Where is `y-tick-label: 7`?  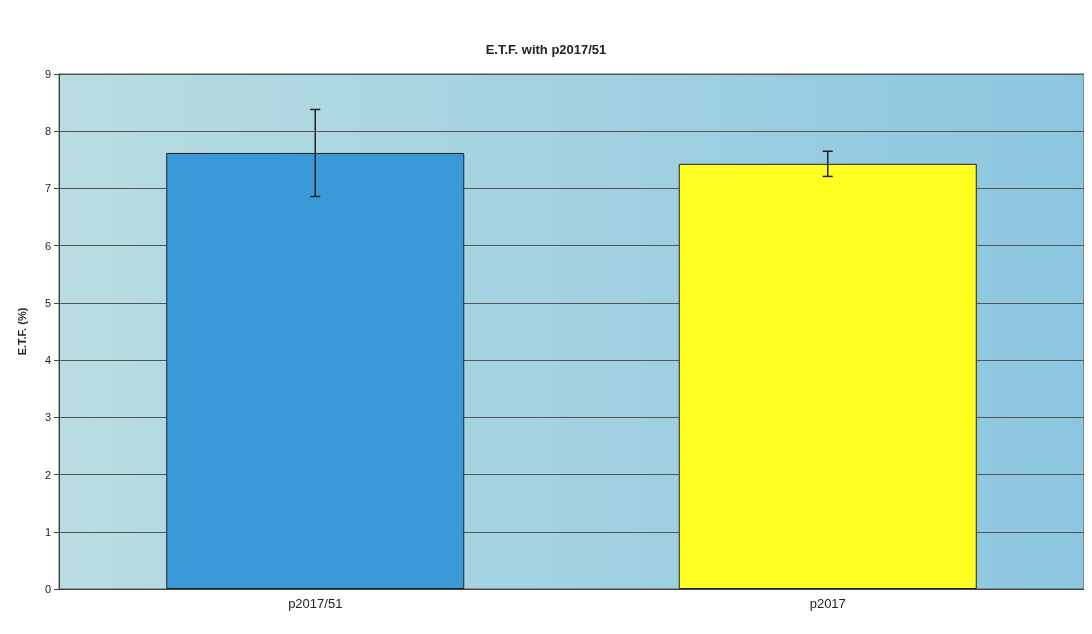
y-tick-label: 7 is located at coordinates (47, 188).